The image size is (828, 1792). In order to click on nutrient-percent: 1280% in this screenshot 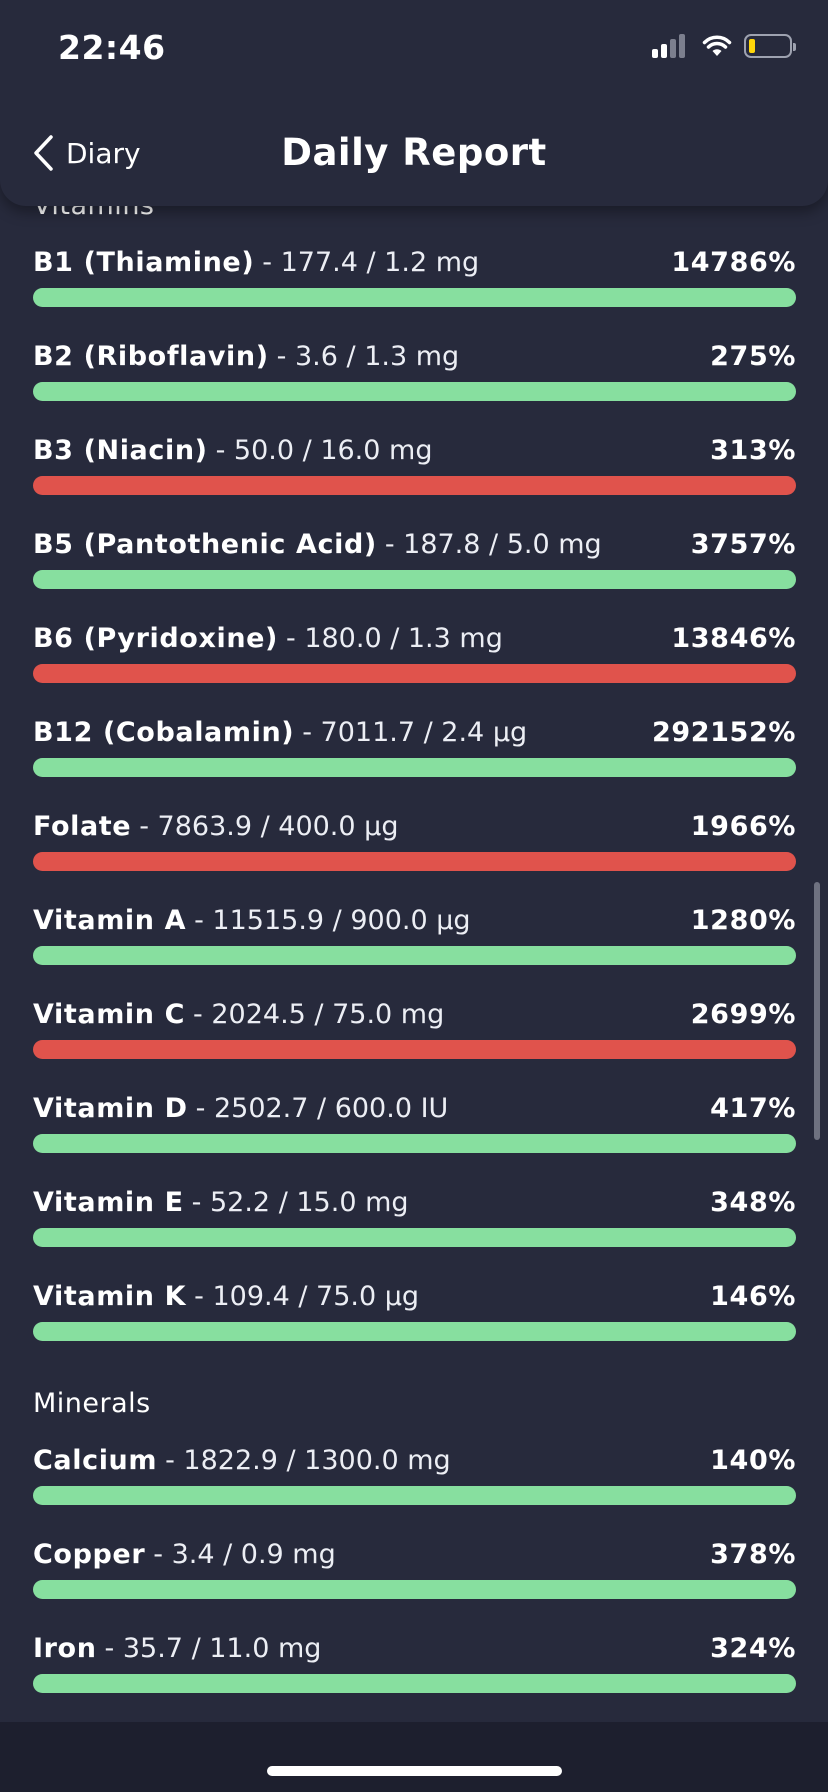, I will do `click(743, 920)`.